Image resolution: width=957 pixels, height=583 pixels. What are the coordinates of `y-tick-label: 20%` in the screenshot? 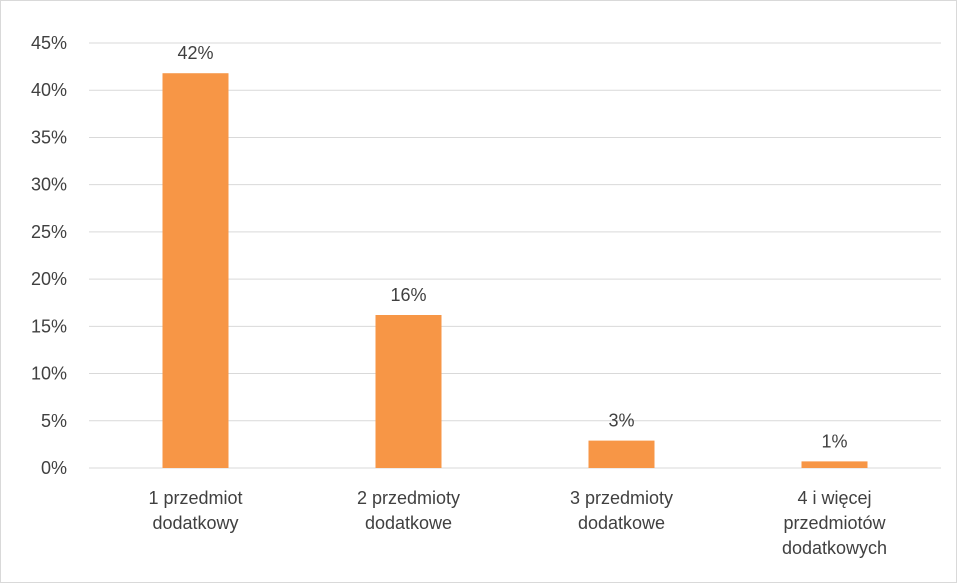 It's located at (49, 279).